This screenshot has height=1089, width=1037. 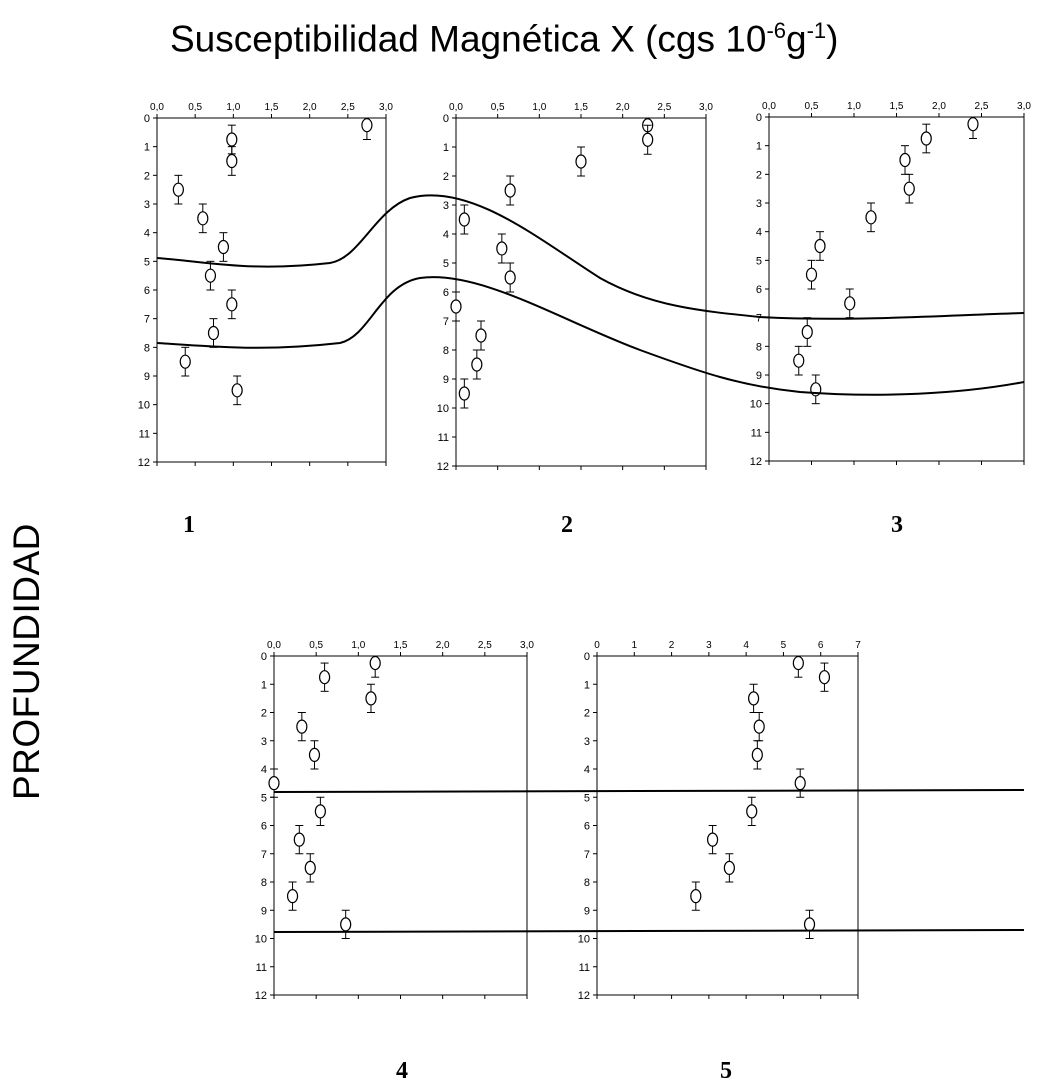 I want to click on x-tick-label: 0,0, so click(x=456, y=107).